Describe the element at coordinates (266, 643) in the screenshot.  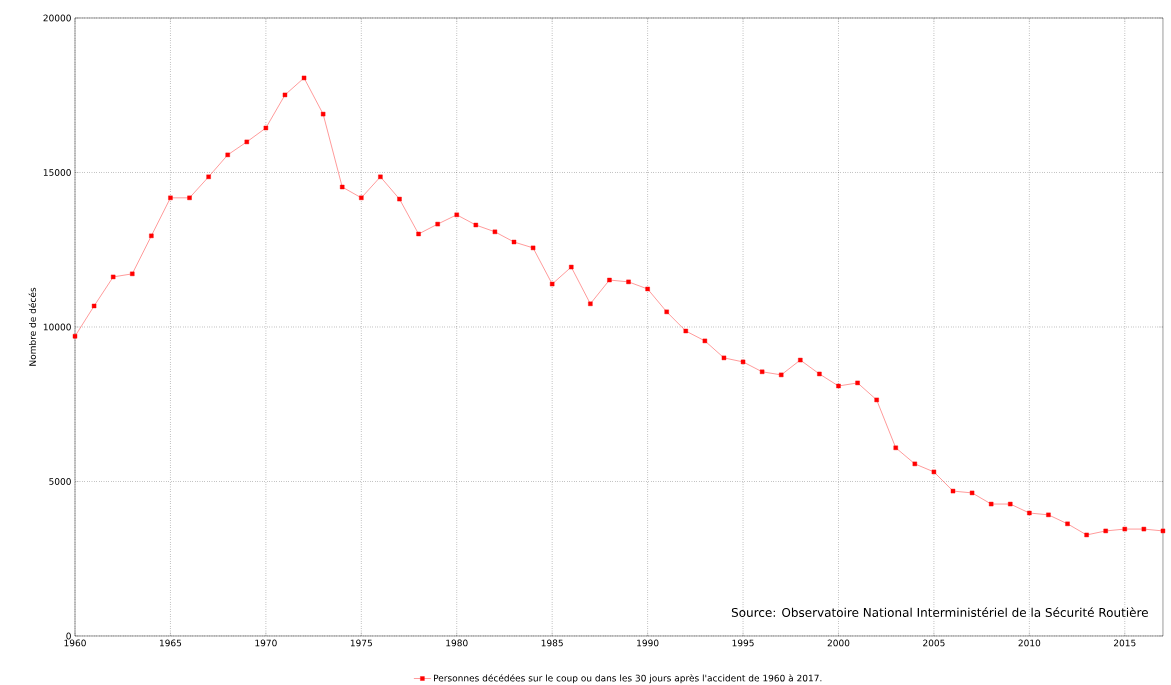
I see `x-tick-label: 1970` at that location.